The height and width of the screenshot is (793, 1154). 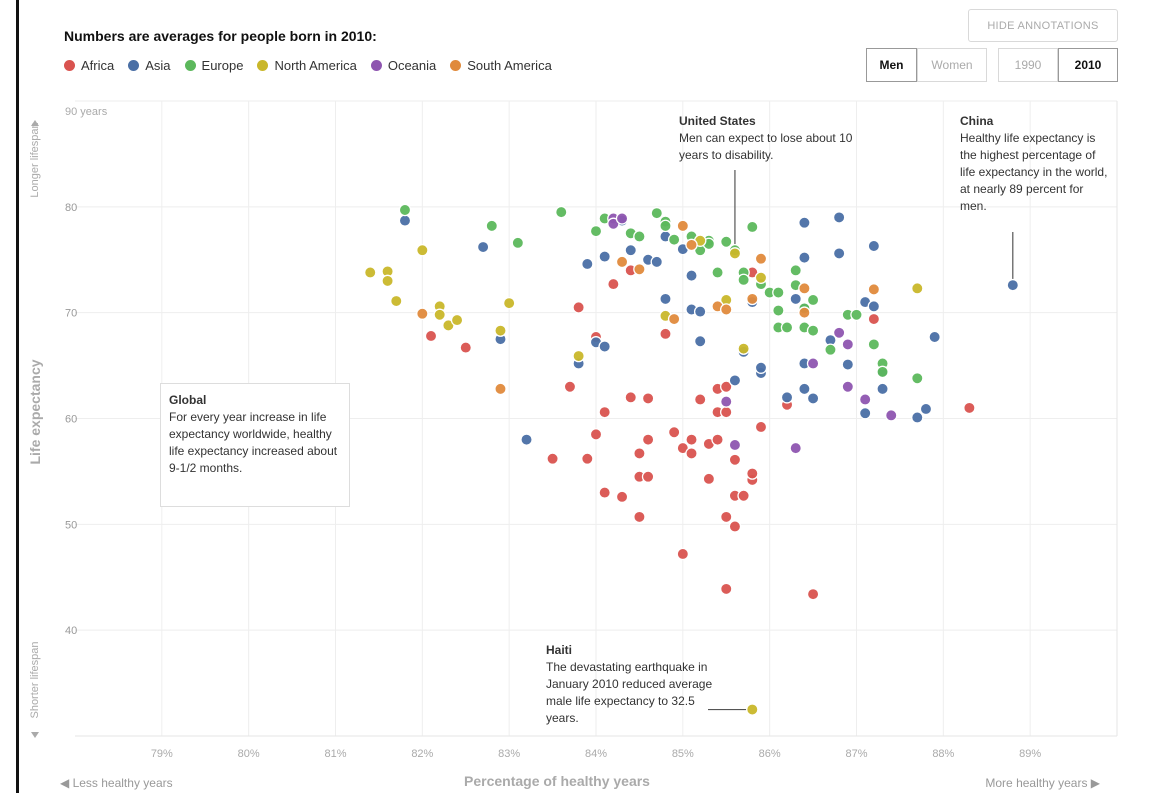 I want to click on legend-item-asia: Asia, so click(x=149, y=65).